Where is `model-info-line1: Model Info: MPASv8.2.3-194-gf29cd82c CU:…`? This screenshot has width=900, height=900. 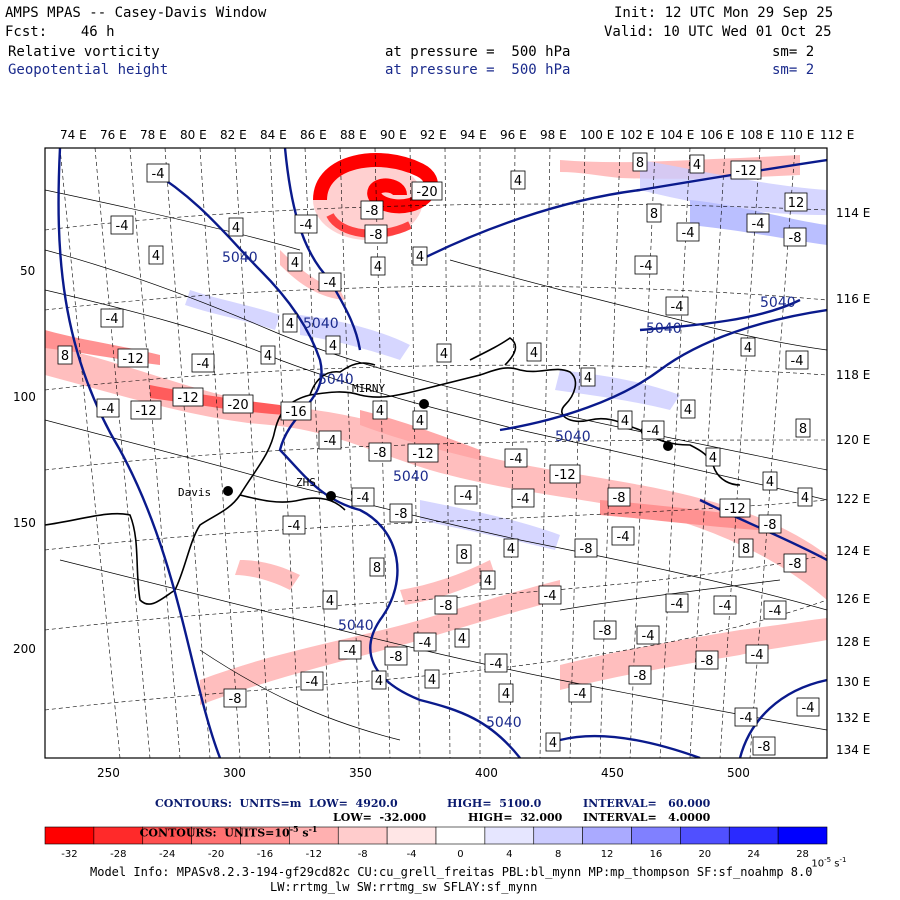
model-info-line1: Model Info: MPASv8.2.3-194-gf29cd82c CU:… is located at coordinates (451, 872).